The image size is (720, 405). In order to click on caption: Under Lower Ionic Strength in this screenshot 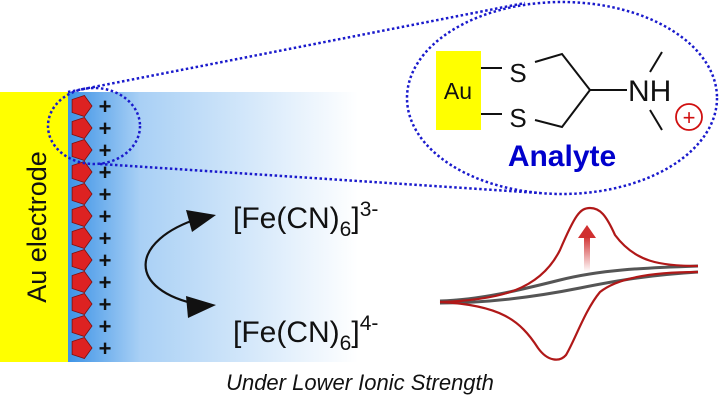, I will do `click(360, 382)`.